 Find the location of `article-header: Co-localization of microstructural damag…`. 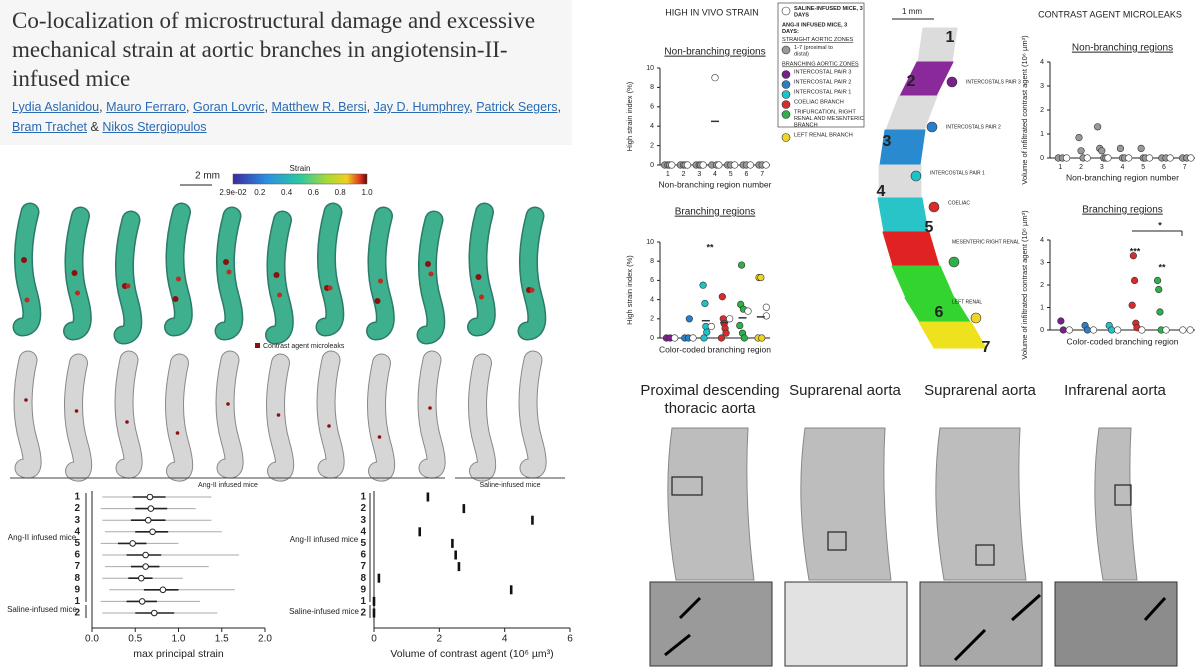

article-header: Co-localization of microstructural damag… is located at coordinates (286, 72).